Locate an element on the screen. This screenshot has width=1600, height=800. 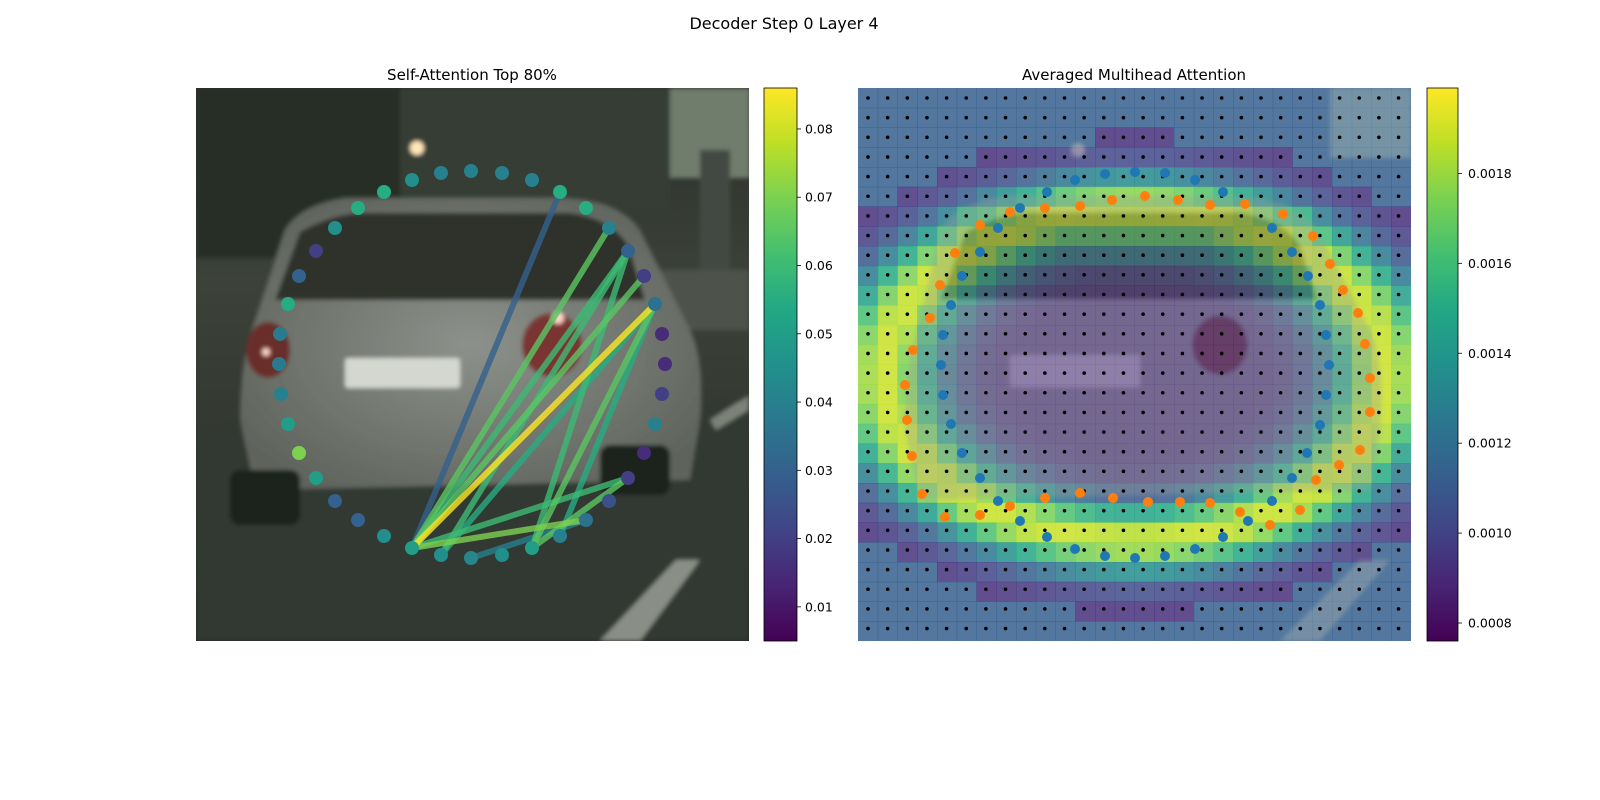
attention-edges is located at coordinates (533, 375).